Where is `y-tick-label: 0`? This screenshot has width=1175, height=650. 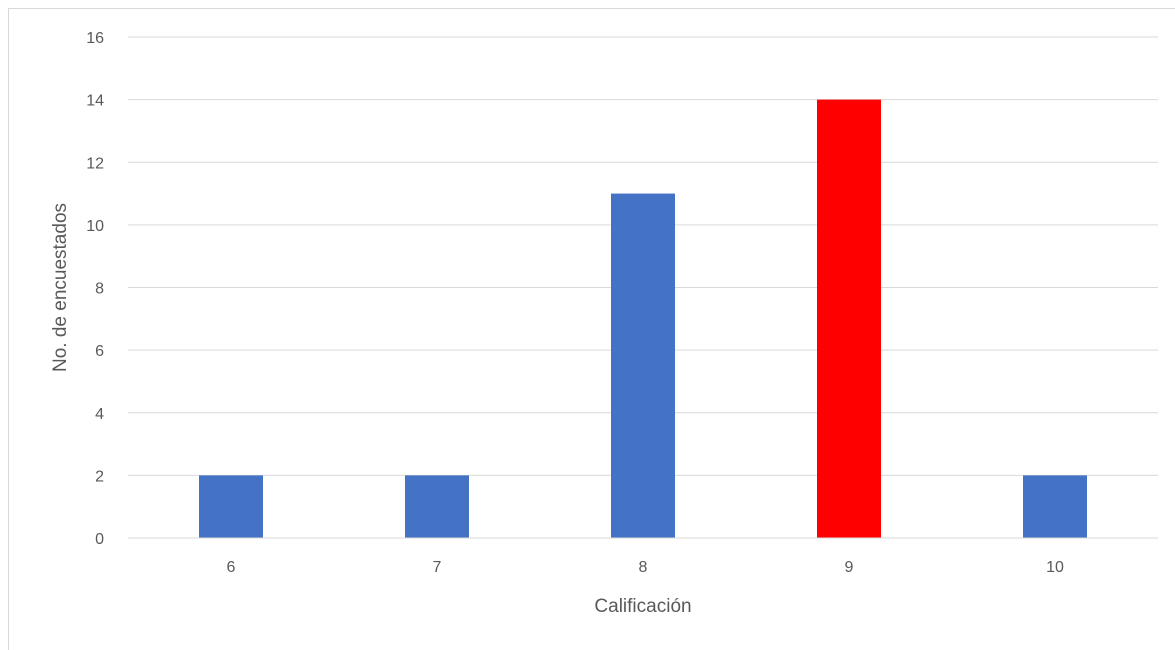 y-tick-label: 0 is located at coordinates (99, 539).